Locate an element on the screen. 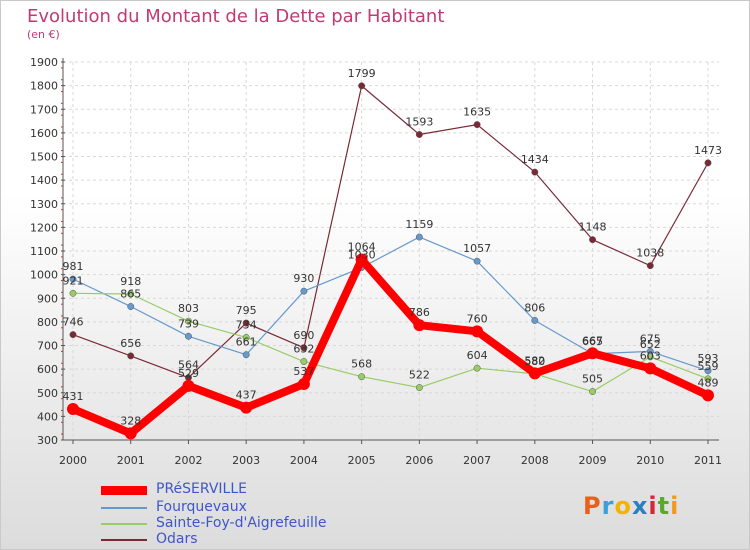  y-tick-label: 1900 is located at coordinates (44, 62).